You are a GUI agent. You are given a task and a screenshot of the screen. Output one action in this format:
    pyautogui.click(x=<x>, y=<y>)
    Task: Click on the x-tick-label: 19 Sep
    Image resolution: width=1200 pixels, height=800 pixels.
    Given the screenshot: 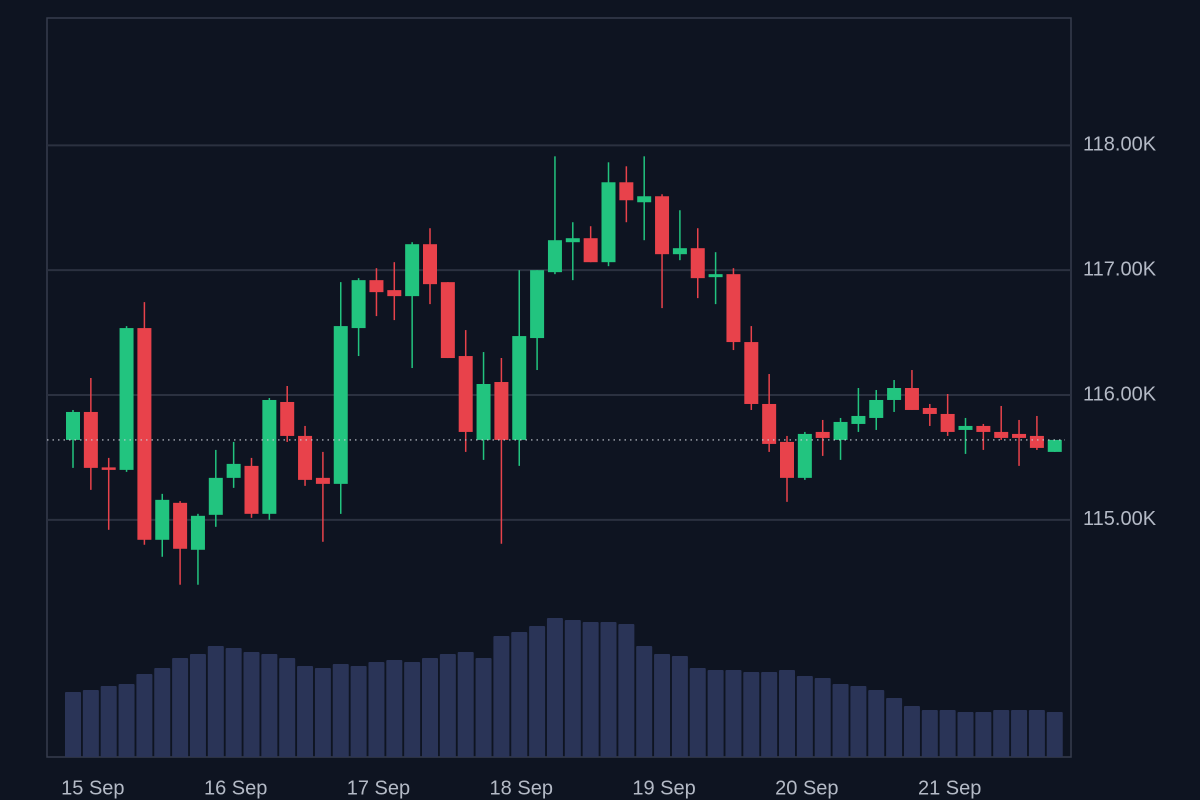 What is the action you would take?
    pyautogui.click(x=663, y=788)
    